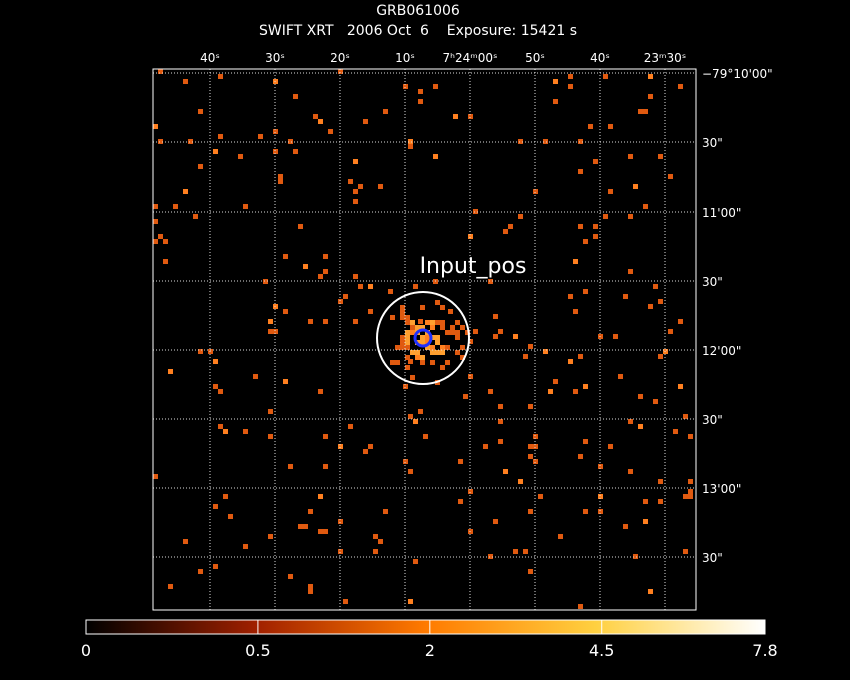 The image size is (850, 680). I want to click on ra-label: 40ˢ, so click(600, 58).